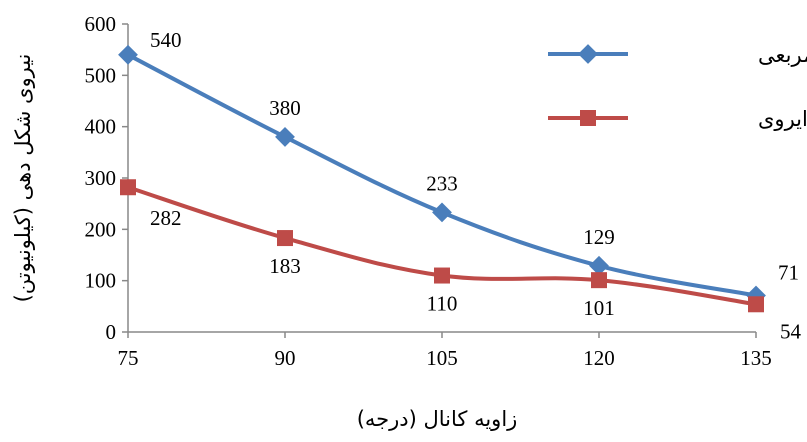 The image size is (807, 442). I want to click on x-tick-label: 135, so click(756, 358).